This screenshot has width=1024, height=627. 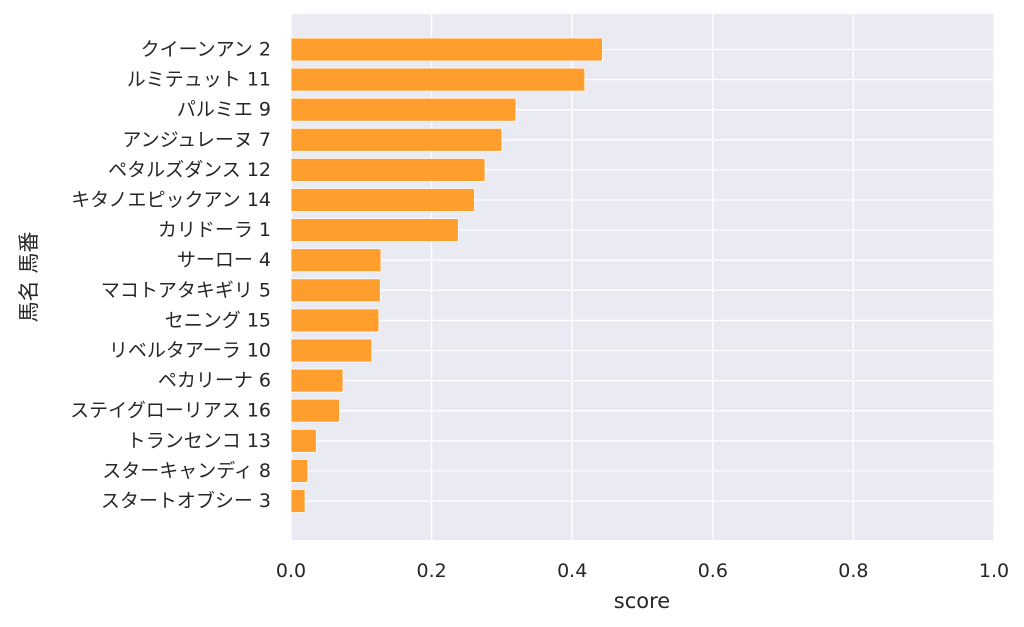 What do you see at coordinates (218, 320) in the screenshot?
I see `y-tick-label: セニング 15` at bounding box center [218, 320].